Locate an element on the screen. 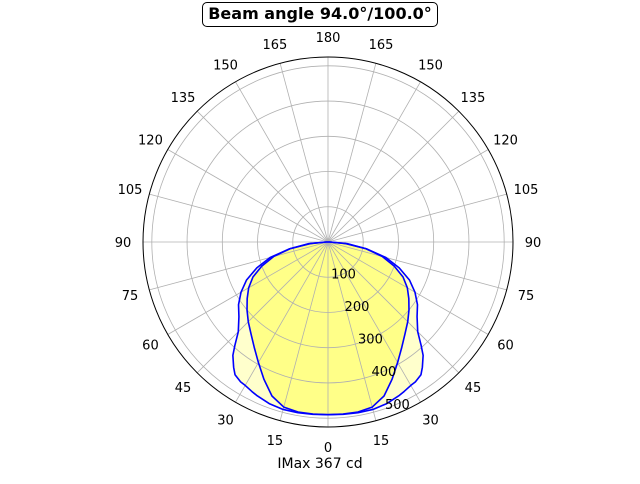  angle-tick-label-2: 150 is located at coordinates (225, 65).